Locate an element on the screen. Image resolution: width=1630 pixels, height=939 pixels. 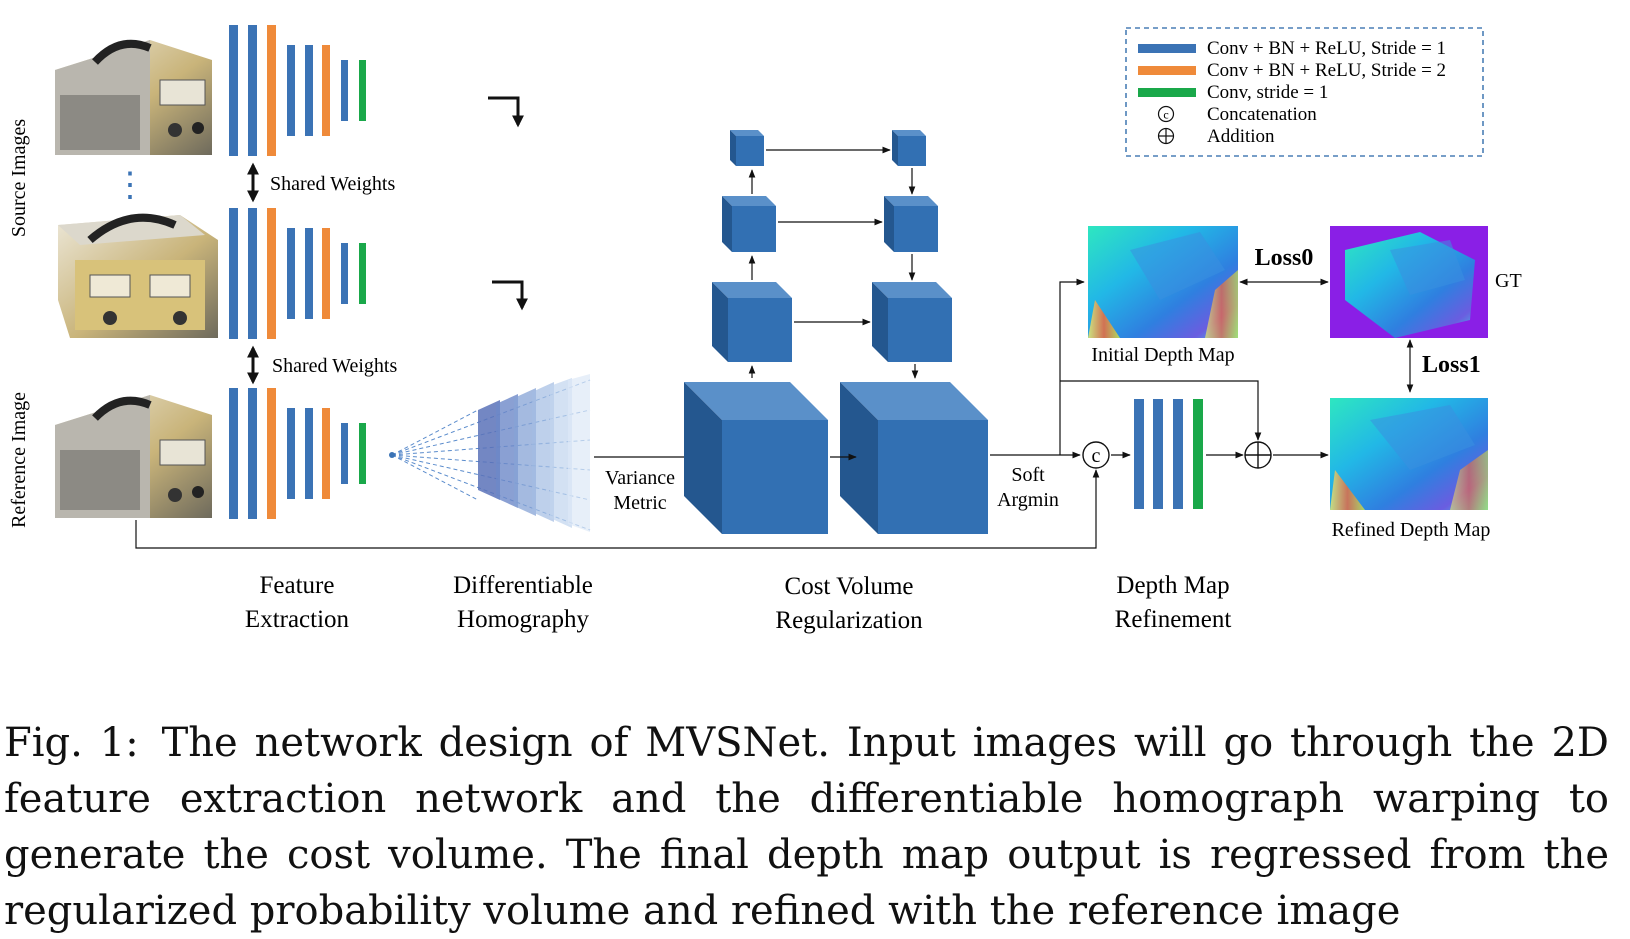
legend-label-stride1: Conv + BN + ReLU, Stride = 1 is located at coordinates (1326, 48).